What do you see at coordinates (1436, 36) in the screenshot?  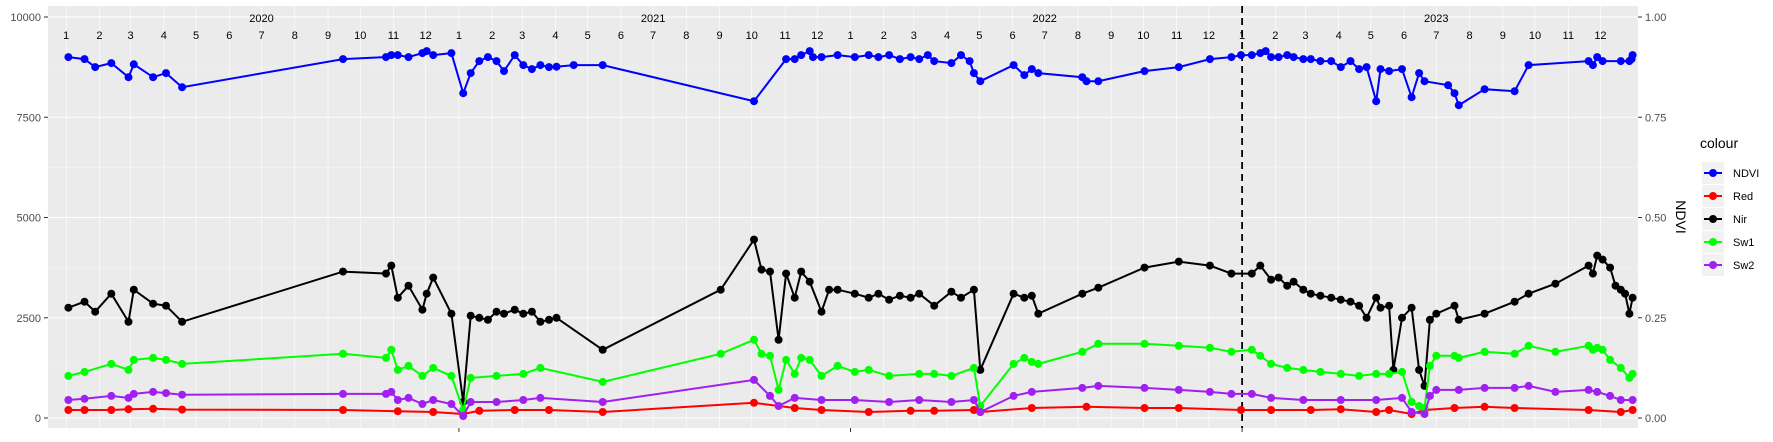 I see `month-label: 7` at bounding box center [1436, 36].